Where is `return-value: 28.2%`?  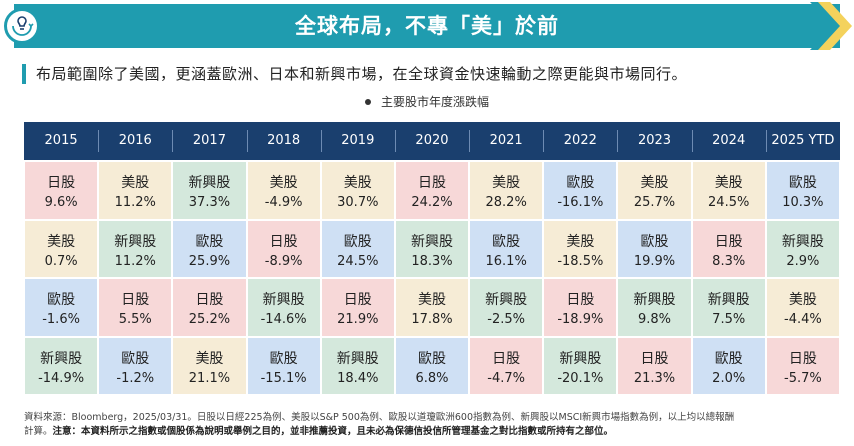
return-value: 28.2% is located at coordinates (506, 202).